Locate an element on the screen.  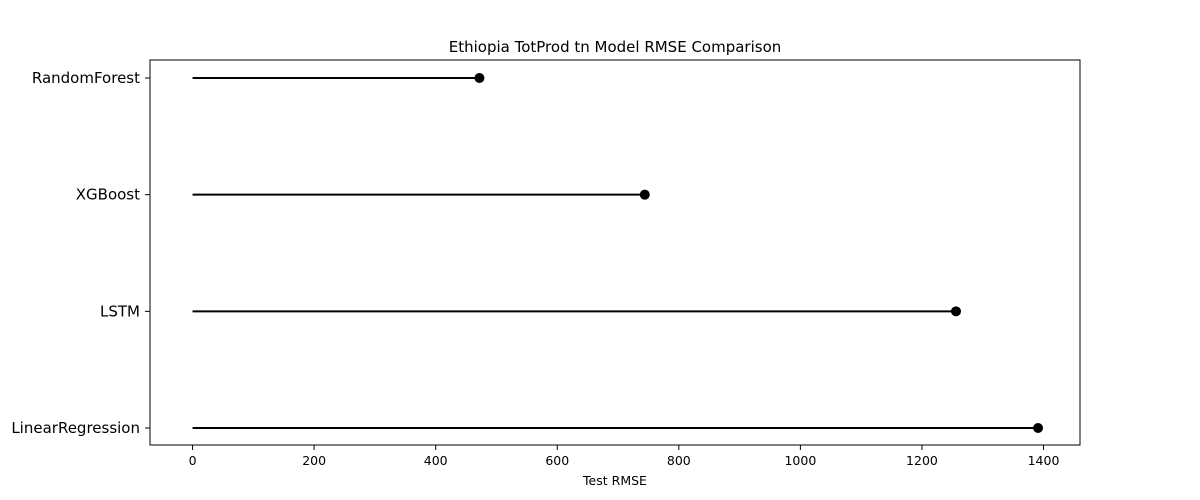
x-tick-label: 800 is located at coordinates (679, 460).